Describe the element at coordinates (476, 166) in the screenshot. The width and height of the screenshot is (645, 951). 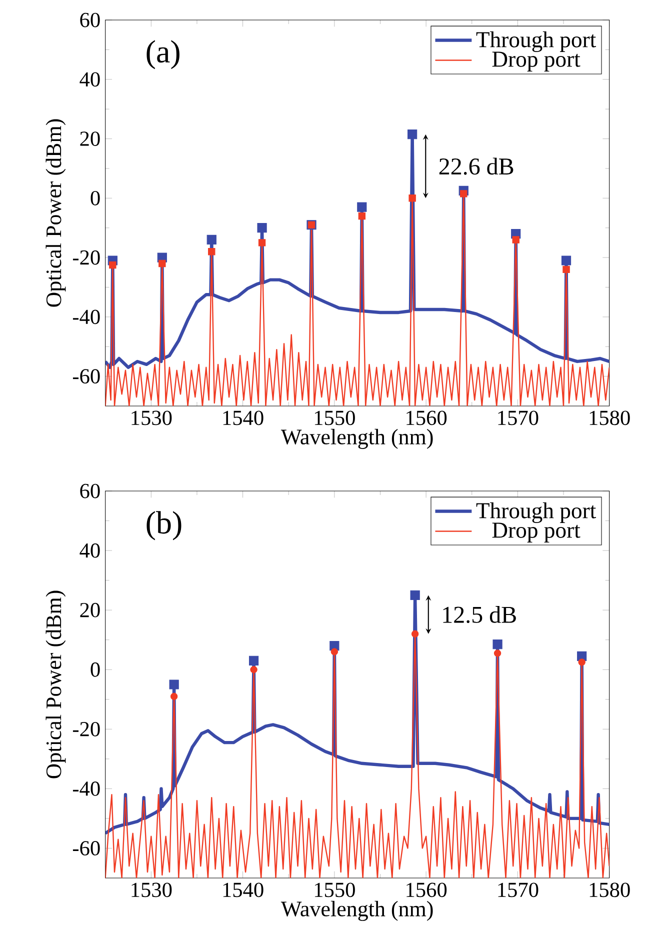
I see `annotation: 22.6 dB` at that location.